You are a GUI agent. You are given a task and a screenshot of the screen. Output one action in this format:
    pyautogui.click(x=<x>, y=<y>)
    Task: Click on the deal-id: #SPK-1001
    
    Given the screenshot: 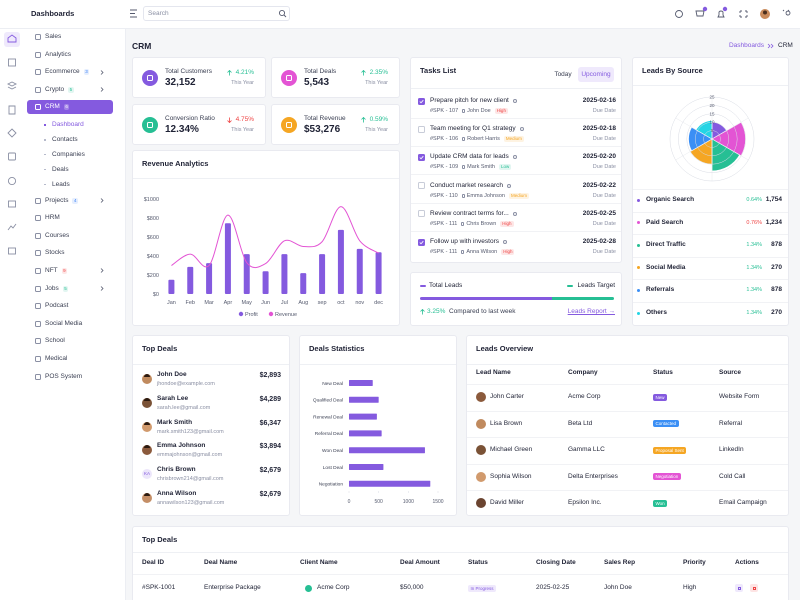 What is the action you would take?
    pyautogui.click(x=159, y=587)
    